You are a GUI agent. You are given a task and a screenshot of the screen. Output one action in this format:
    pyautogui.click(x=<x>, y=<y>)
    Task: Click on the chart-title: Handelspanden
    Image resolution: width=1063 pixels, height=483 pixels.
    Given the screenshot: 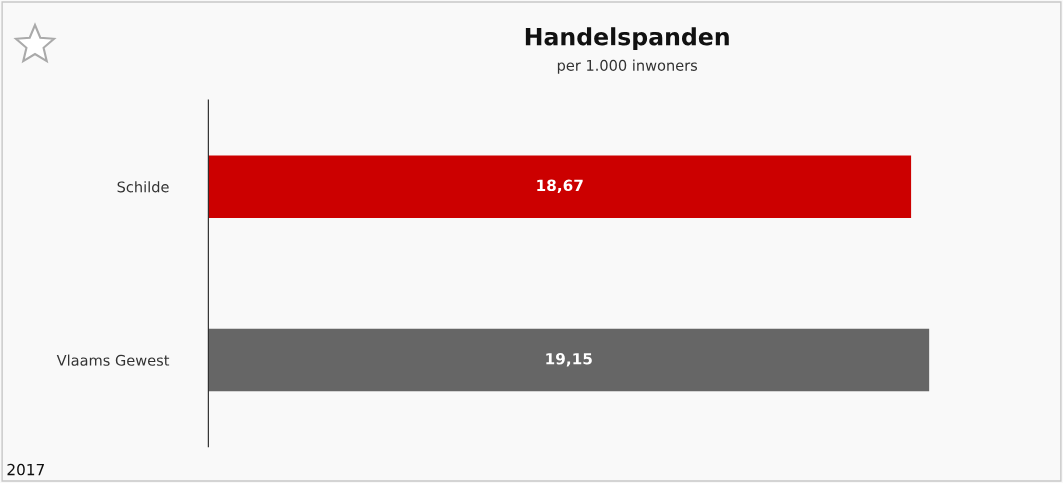 What is the action you would take?
    pyautogui.click(x=627, y=39)
    